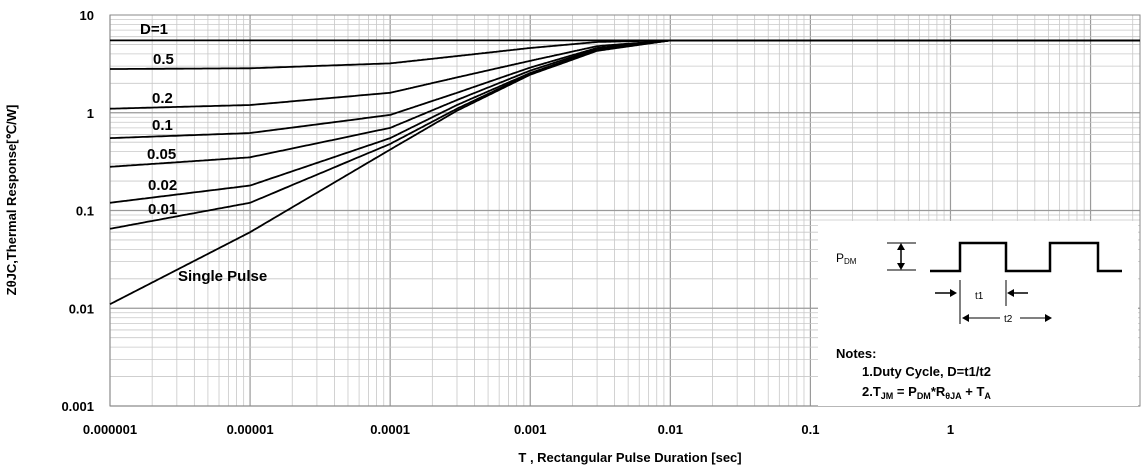  I want to click on pdm-arrowhead-up, so click(901, 246).